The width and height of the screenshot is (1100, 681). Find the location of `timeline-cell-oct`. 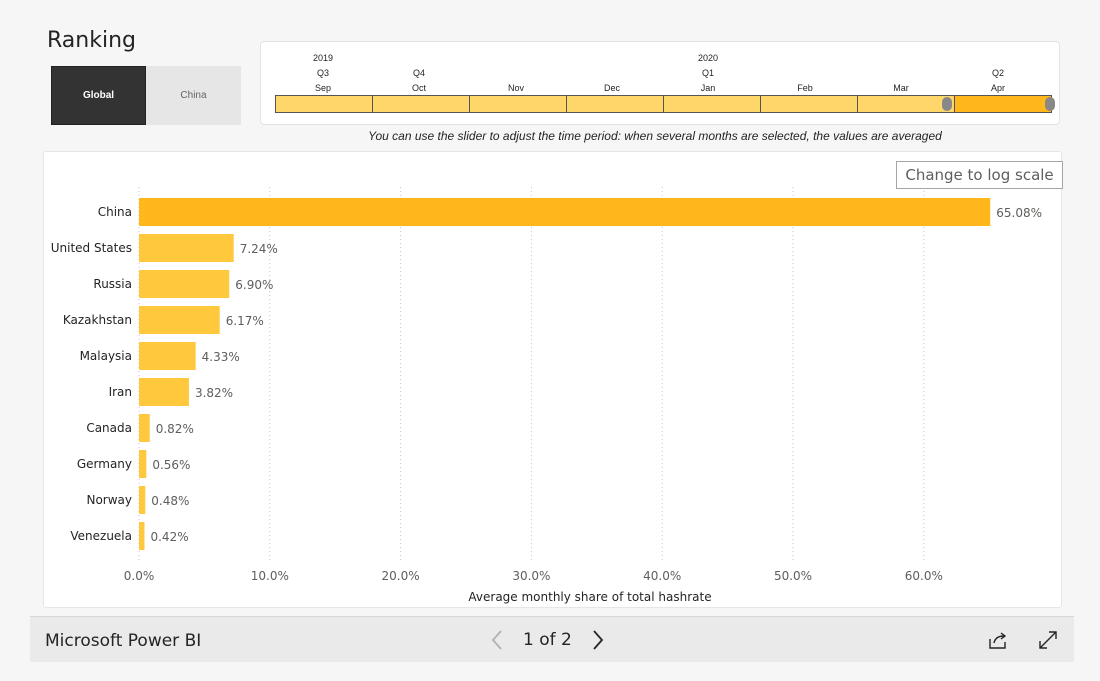

timeline-cell-oct is located at coordinates (421, 104).